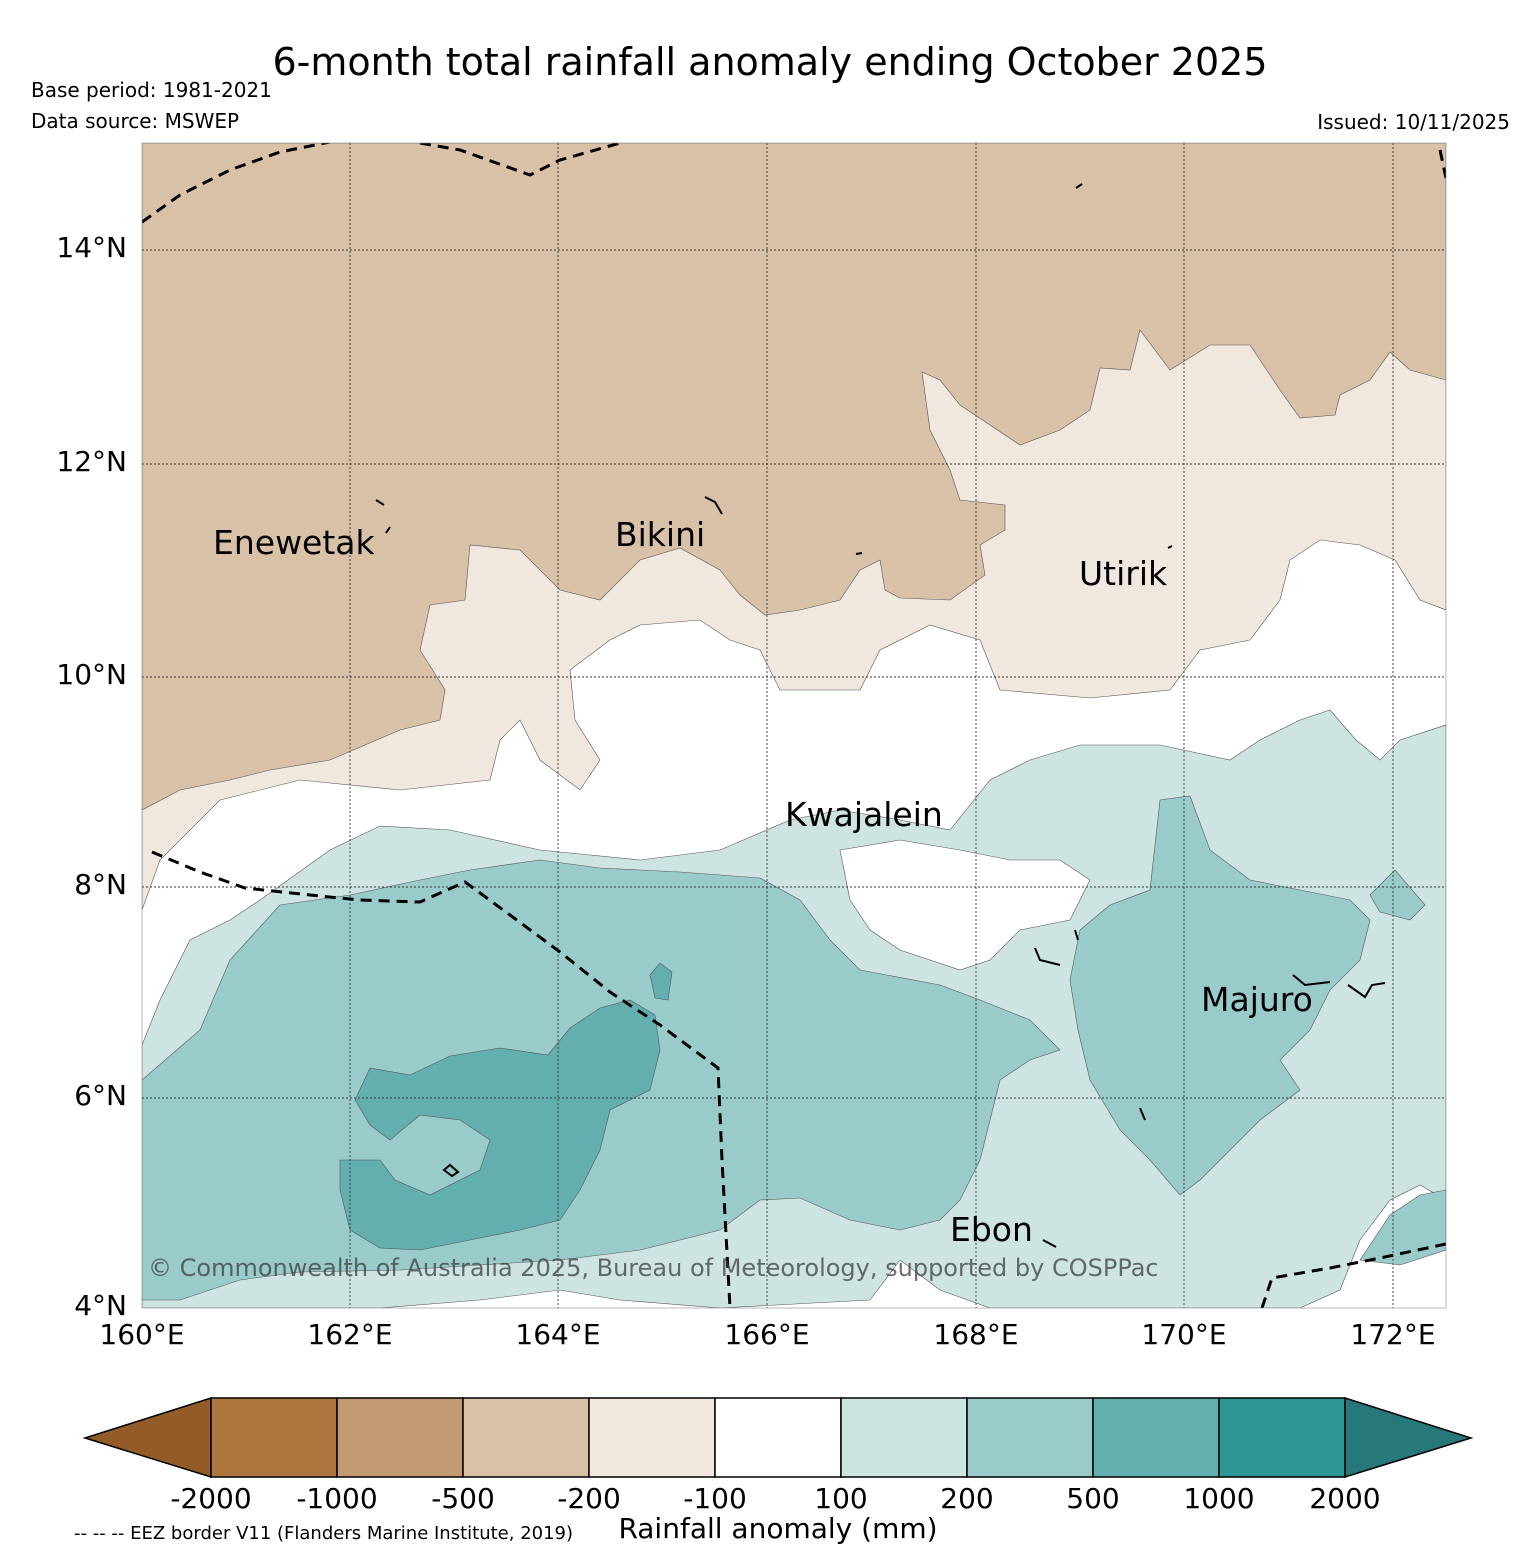 The image size is (1540, 1563). I want to click on place-label-bikini: Bikini, so click(660, 534).